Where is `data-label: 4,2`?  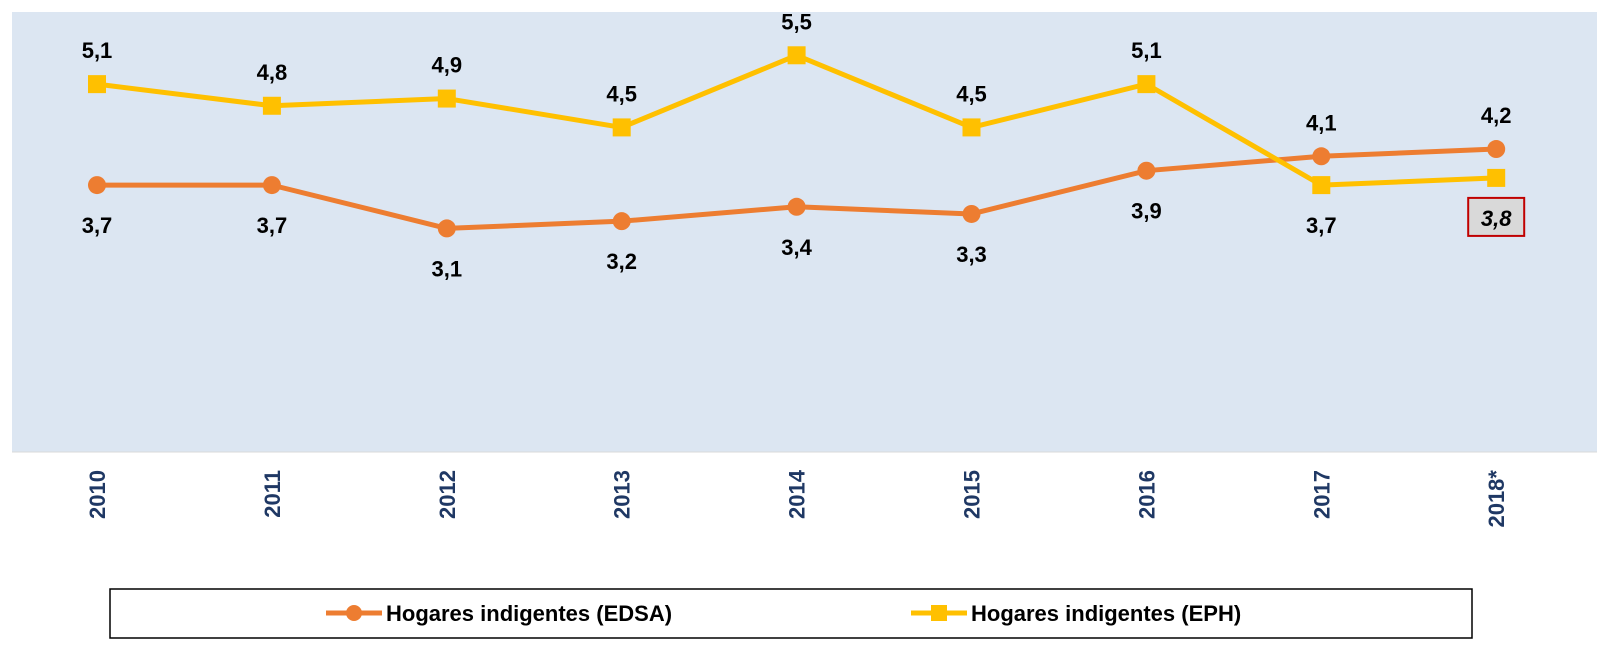
data-label: 4,2 is located at coordinates (1496, 115).